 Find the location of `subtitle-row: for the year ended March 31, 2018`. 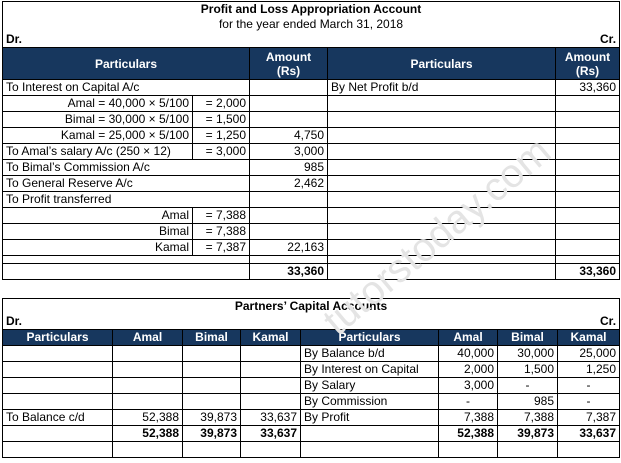

subtitle-row: for the year ended March 31, 2018 is located at coordinates (311, 24).